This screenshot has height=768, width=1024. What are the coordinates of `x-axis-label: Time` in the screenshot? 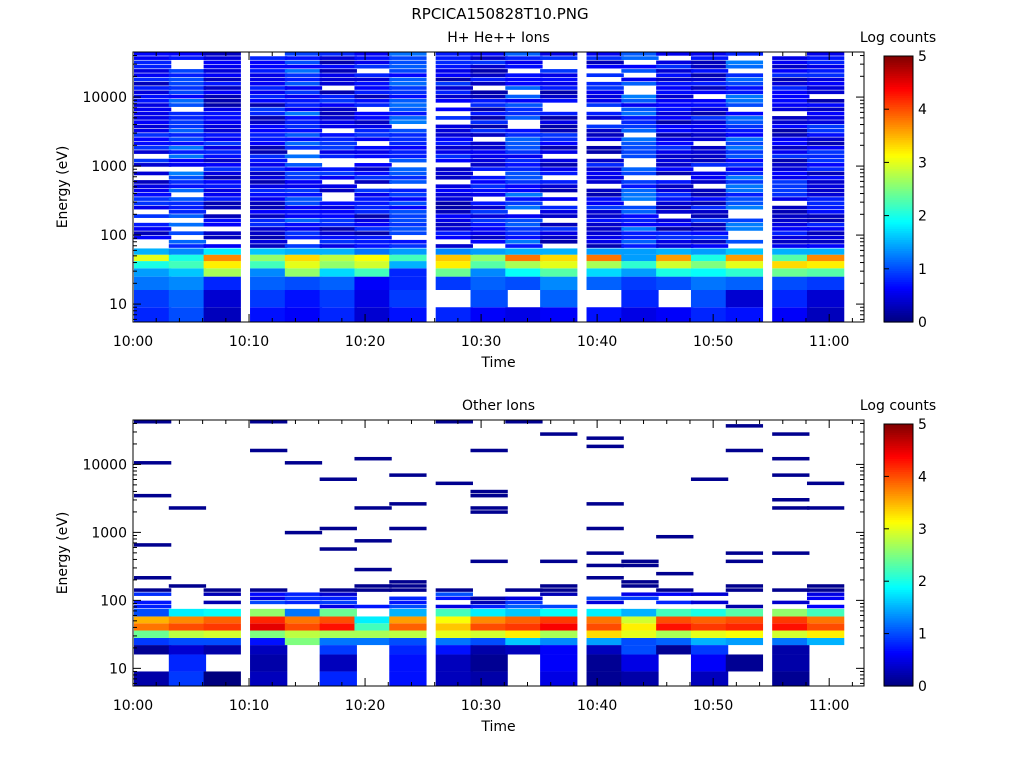 It's located at (497, 727).